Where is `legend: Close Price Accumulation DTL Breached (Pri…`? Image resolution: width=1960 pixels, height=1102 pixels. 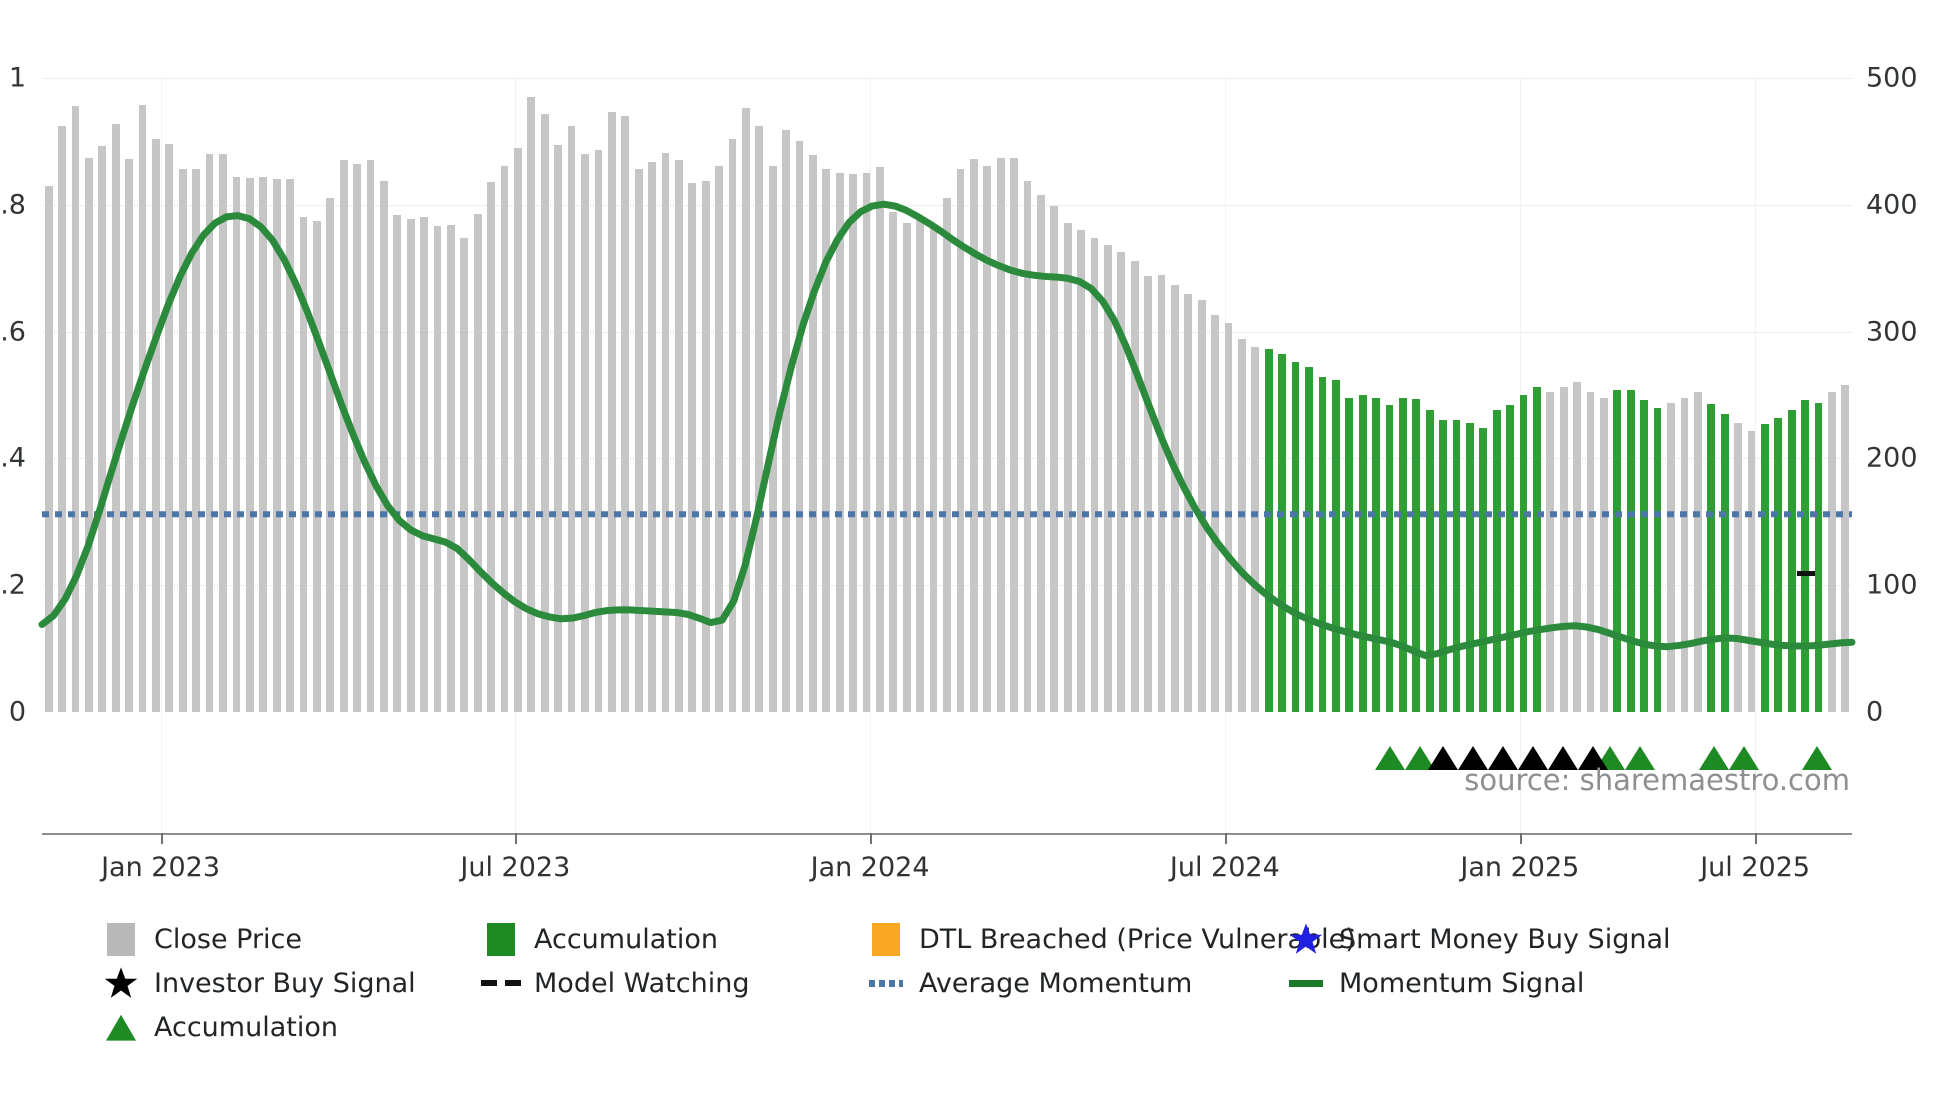 legend: Close Price Accumulation DTL Breached (Pri… is located at coordinates (1004, 988).